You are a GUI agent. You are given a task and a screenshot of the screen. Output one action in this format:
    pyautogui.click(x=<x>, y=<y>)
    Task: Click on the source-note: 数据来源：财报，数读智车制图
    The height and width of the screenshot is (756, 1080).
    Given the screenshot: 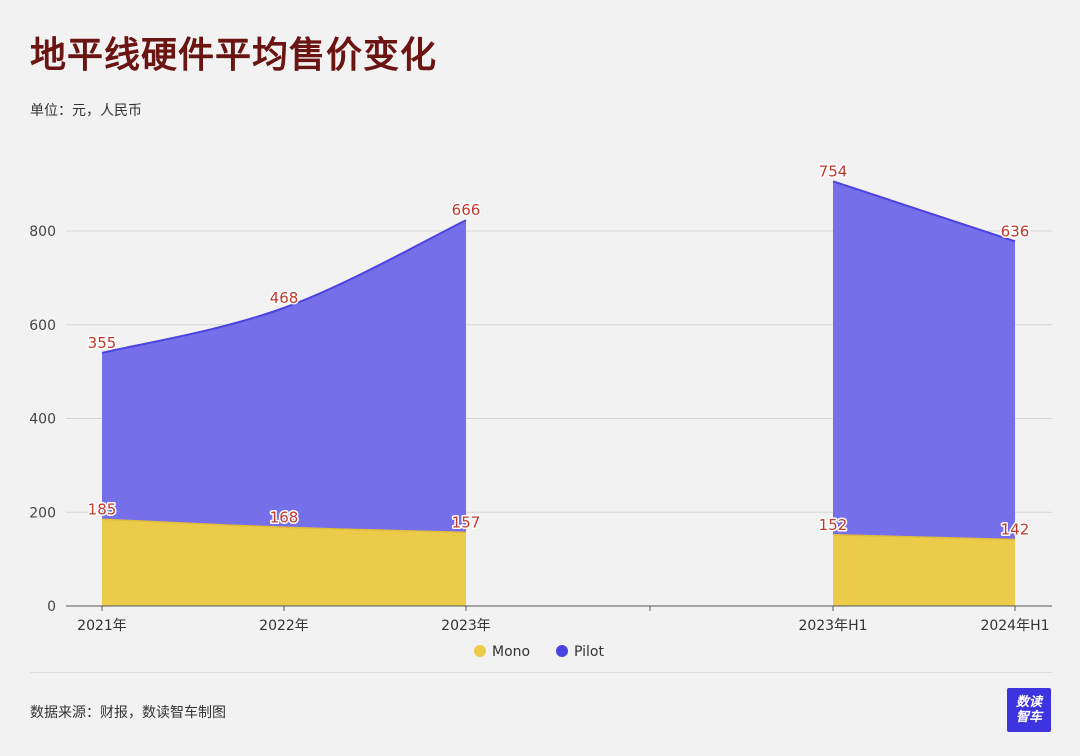 What is the action you would take?
    pyautogui.click(x=128, y=713)
    